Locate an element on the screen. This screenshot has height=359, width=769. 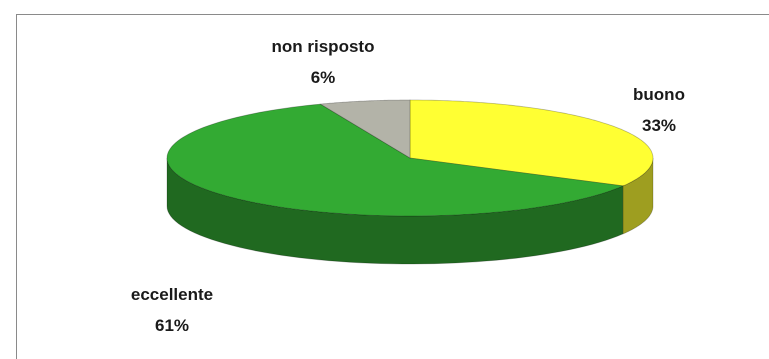
label-buono-value: 33% is located at coordinates (659, 125).